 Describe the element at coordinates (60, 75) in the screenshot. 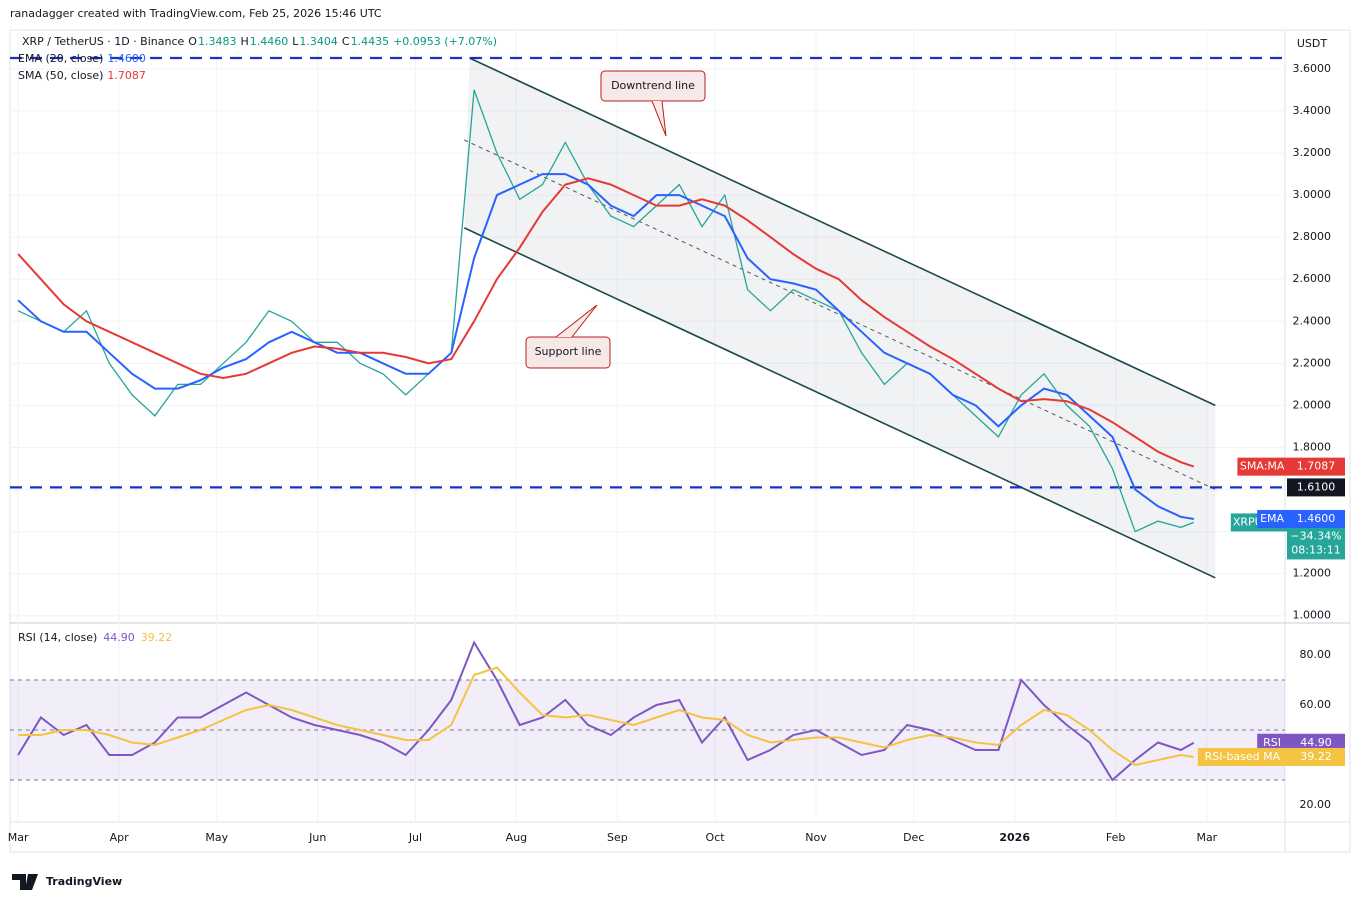

I see `indicator-name: SMA (50, close)` at that location.